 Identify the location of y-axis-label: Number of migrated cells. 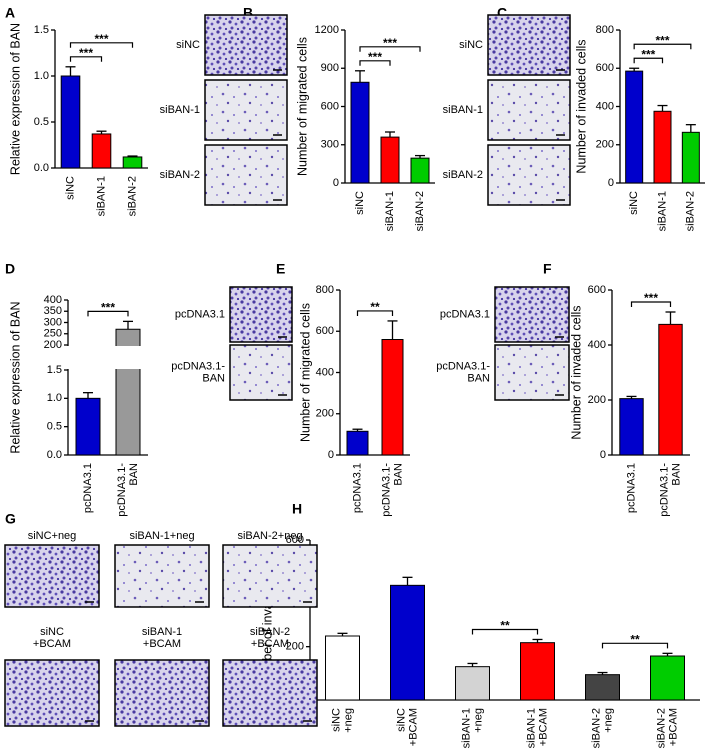
(305, 372).